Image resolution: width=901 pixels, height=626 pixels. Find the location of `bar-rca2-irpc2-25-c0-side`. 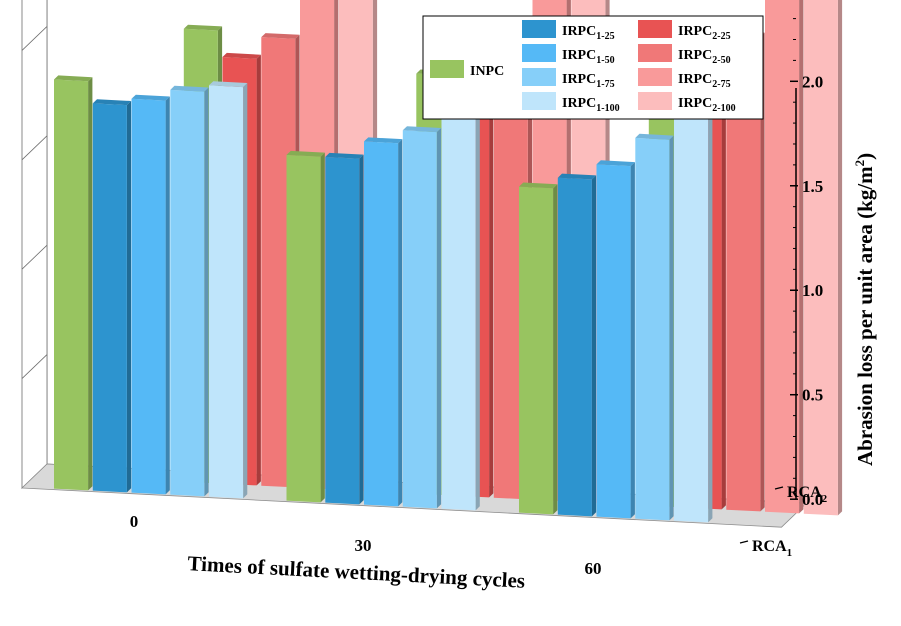

bar-rca2-irpc2-25-c0-side is located at coordinates (258, 270).